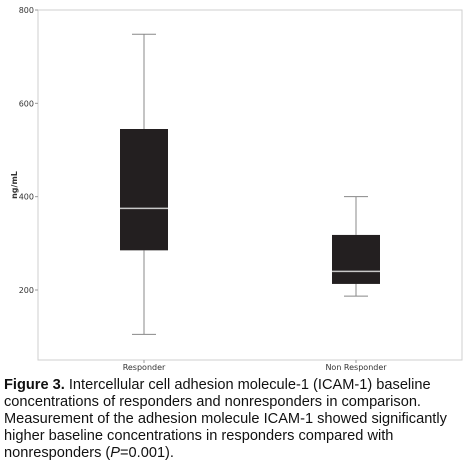 This screenshot has height=474, width=475. I want to click on y-tick-label: 200, so click(26, 290).